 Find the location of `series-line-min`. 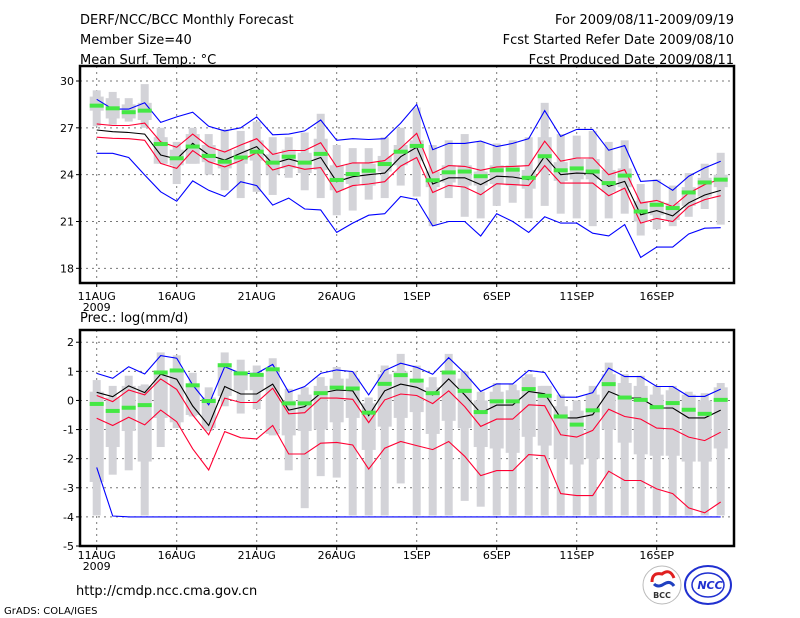

series-line-min is located at coordinates (408, 492).